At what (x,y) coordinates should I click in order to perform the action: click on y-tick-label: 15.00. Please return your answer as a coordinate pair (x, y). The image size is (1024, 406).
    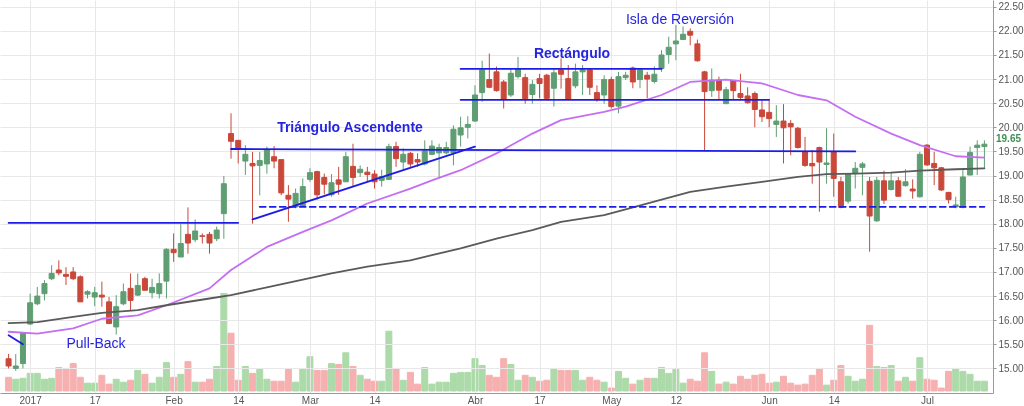
    Looking at the image, I should click on (1011, 368).